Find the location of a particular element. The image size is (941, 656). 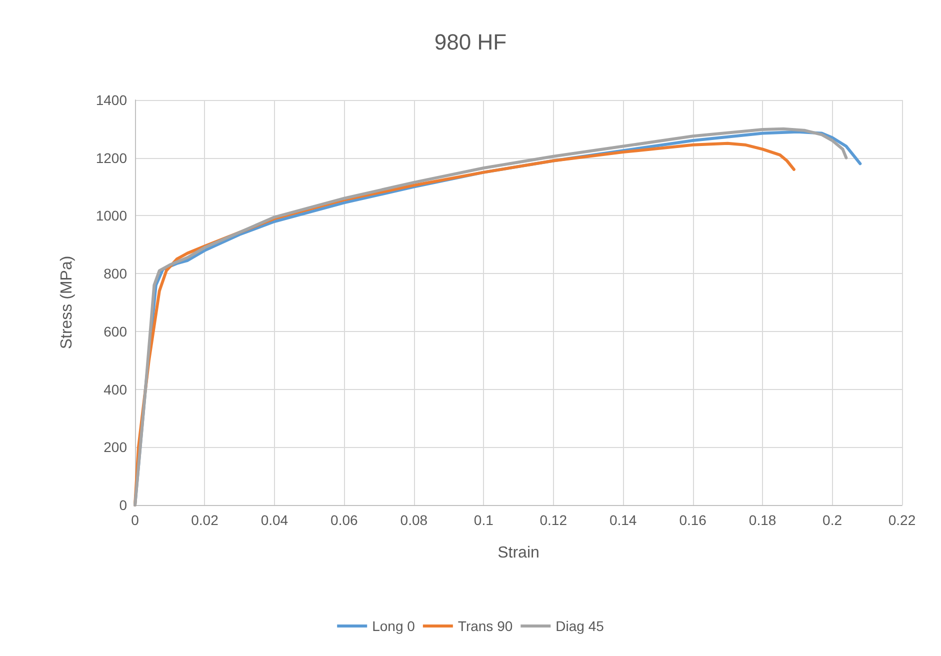

y-tick-label: 600 is located at coordinates (116, 331).